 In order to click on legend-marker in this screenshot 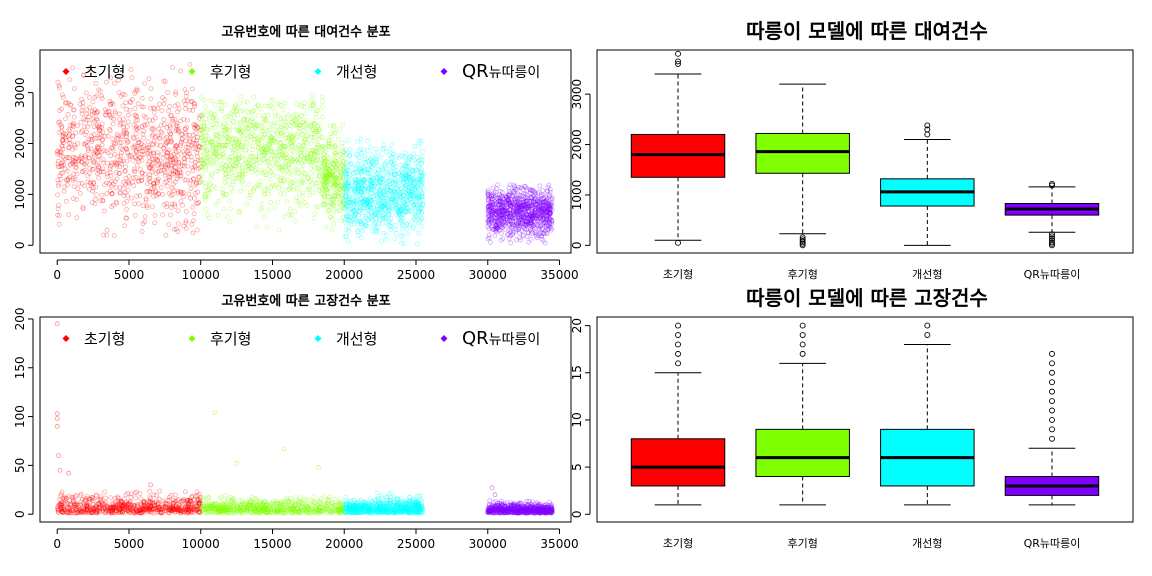, I will do `click(66, 71)`.